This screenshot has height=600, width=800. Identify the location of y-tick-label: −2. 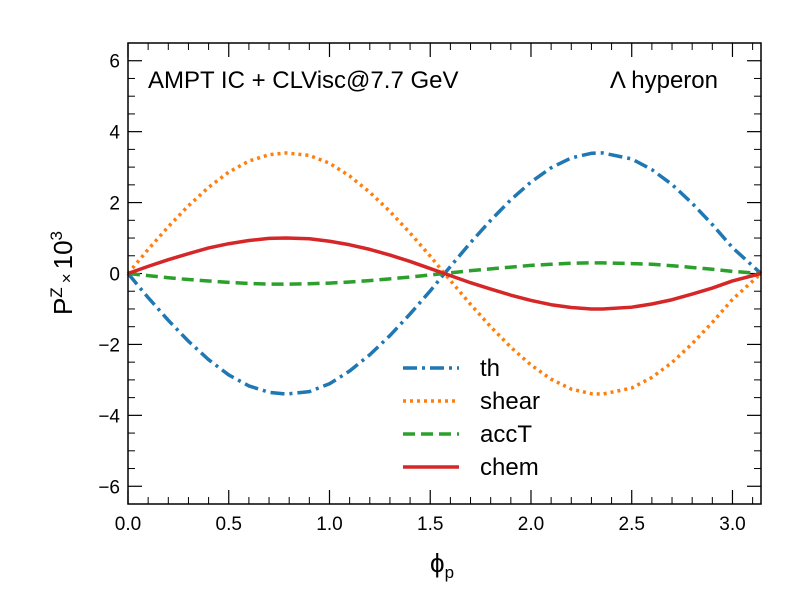
(109, 345).